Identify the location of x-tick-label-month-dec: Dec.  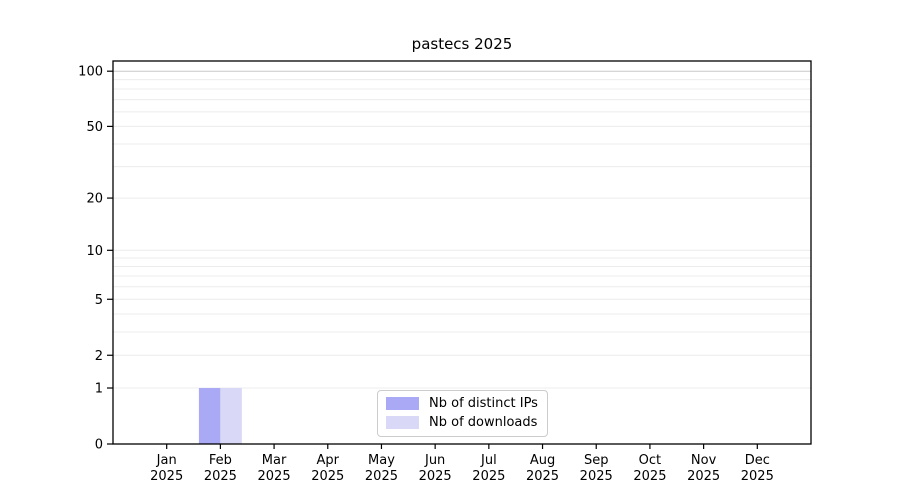
(757, 460).